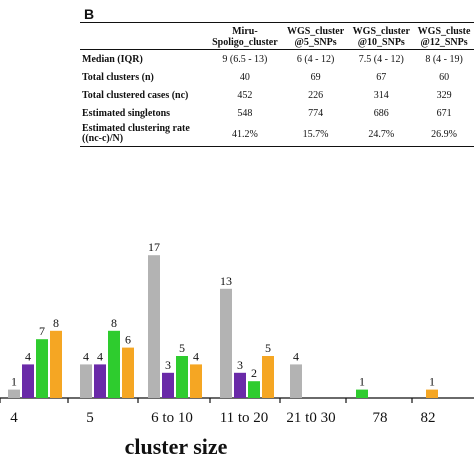  I want to click on table-cell: 314, so click(381, 95).